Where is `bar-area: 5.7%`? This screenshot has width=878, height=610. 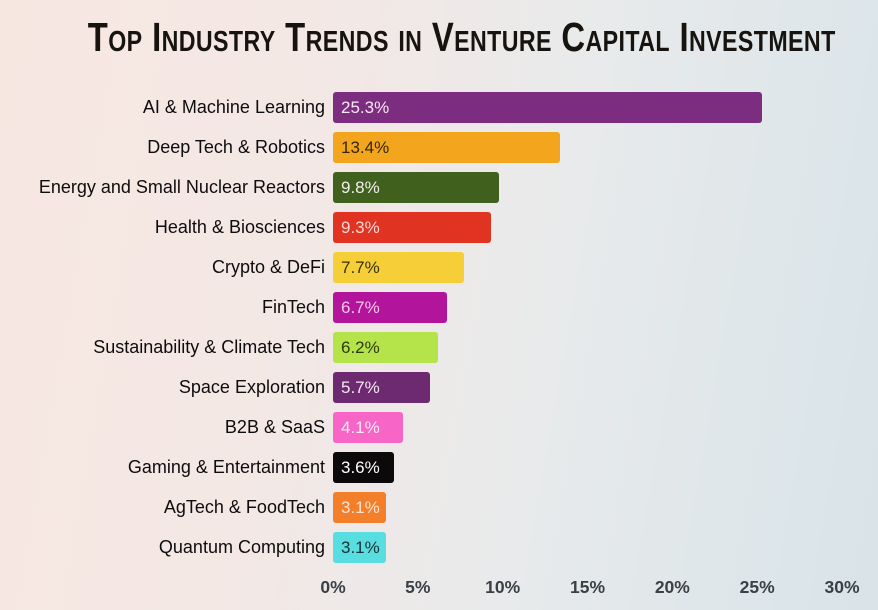 bar-area: 5.7% is located at coordinates (587, 388).